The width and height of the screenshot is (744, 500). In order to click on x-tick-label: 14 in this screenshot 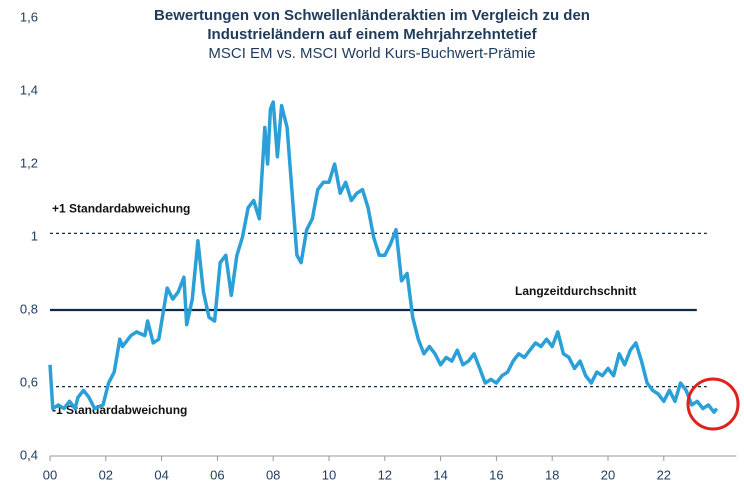, I will do `click(440, 474)`.